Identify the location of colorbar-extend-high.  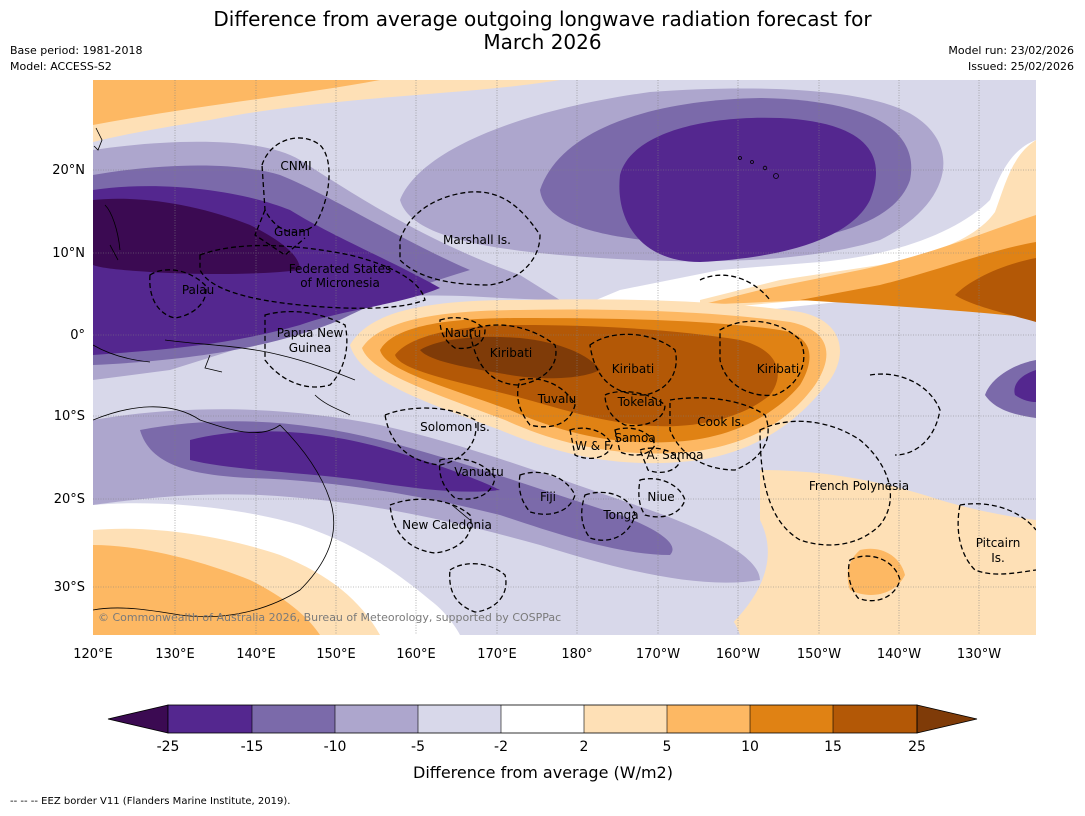
(947, 719).